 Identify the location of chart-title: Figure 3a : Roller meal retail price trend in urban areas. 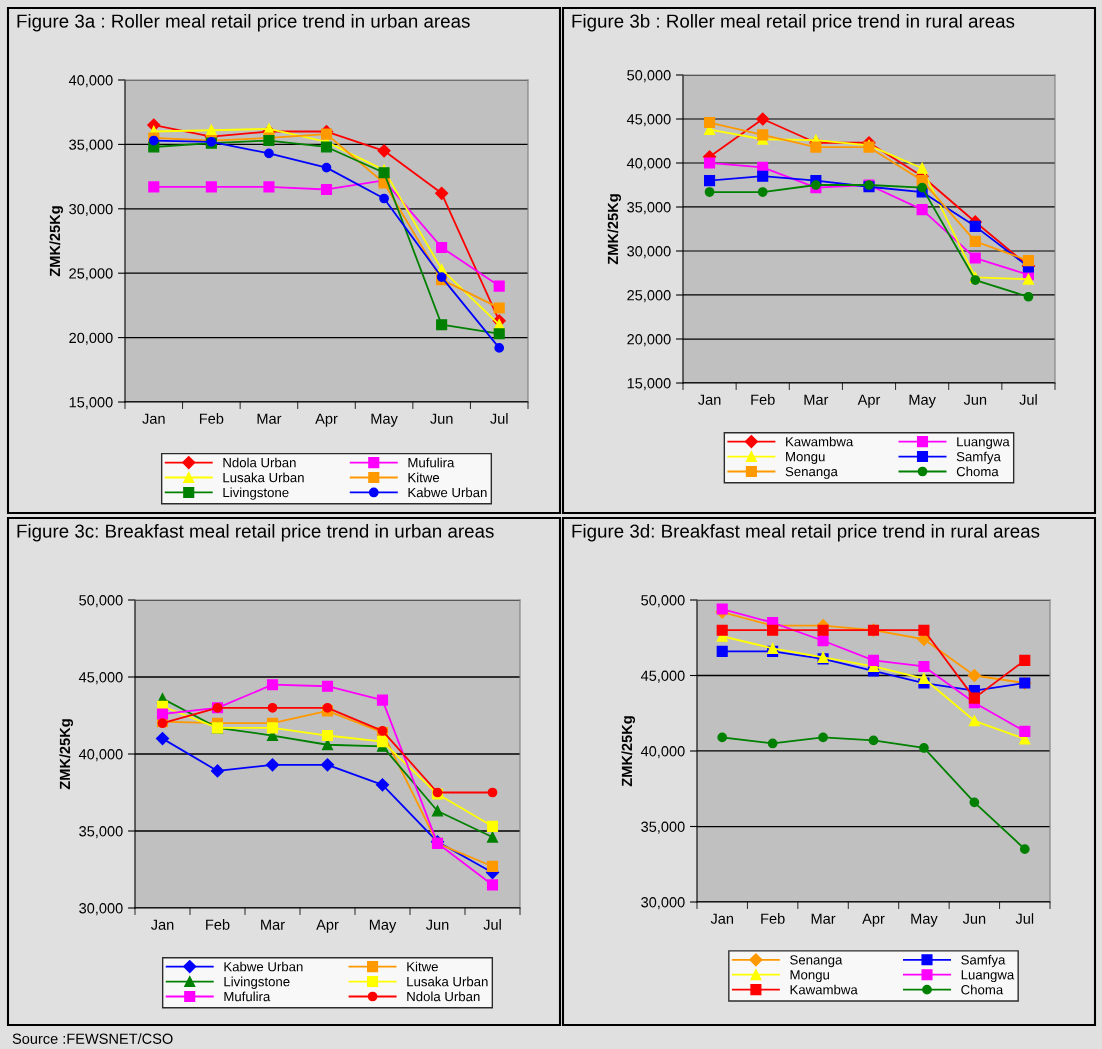
(243, 23).